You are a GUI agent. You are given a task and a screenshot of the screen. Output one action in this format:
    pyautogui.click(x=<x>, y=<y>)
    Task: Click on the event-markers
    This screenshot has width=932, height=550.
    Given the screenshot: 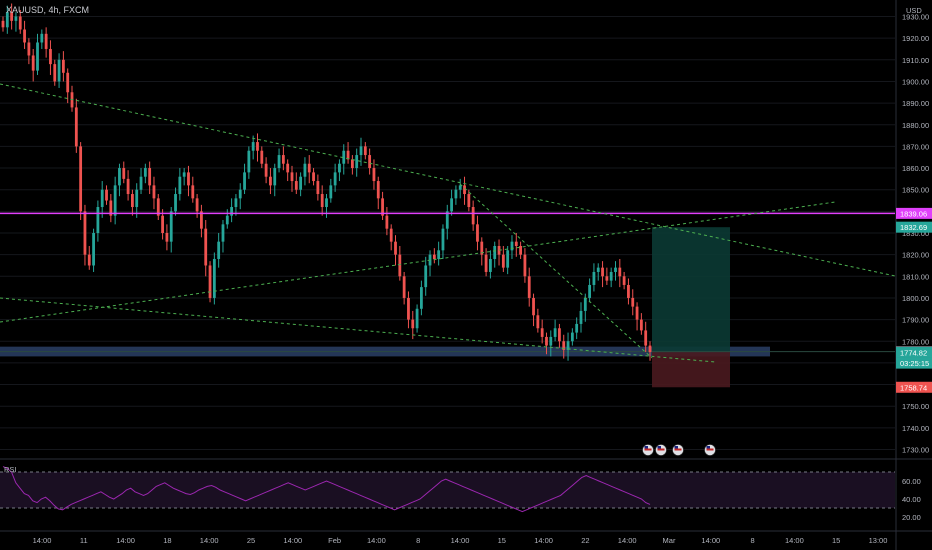 What is the action you would take?
    pyautogui.click(x=679, y=450)
    